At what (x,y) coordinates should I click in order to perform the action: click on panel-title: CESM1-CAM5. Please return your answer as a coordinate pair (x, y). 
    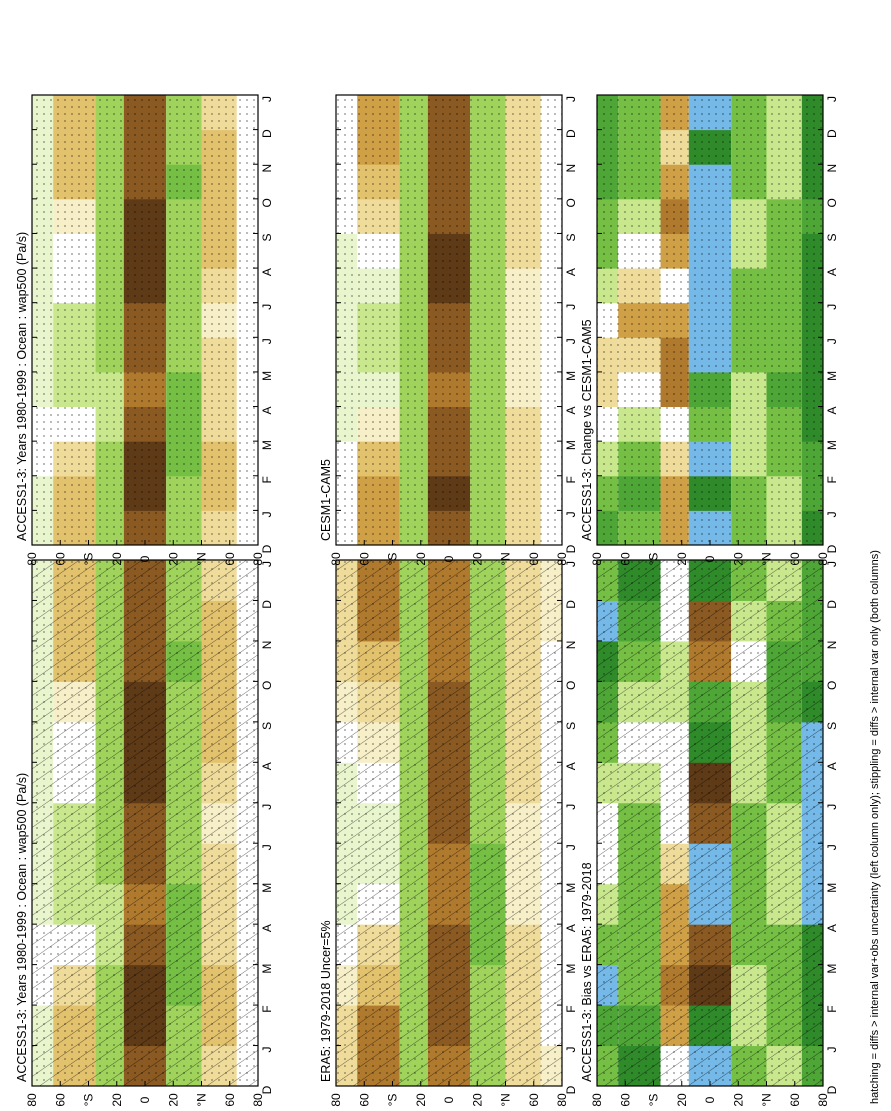
    Looking at the image, I should click on (326, 500).